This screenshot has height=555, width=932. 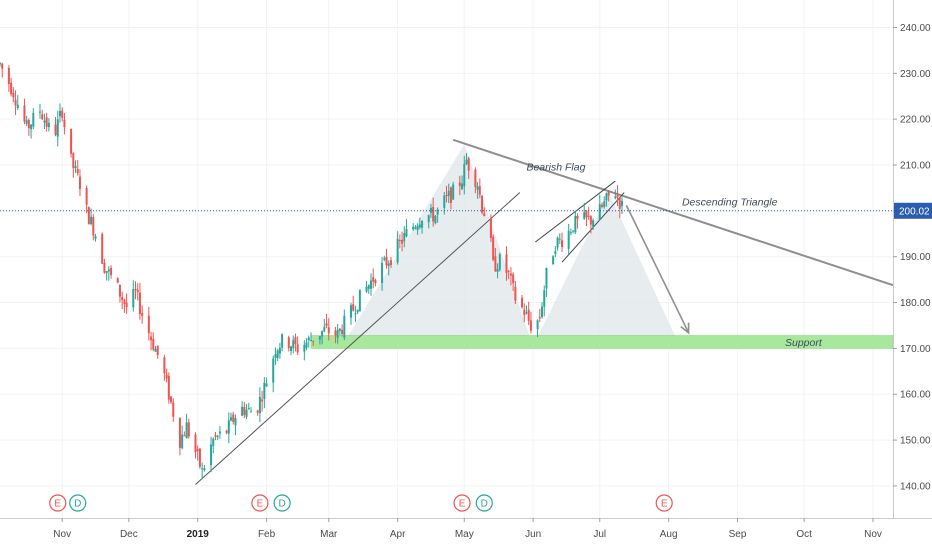 I want to click on descending-triangle-label: Descending Triangle, so click(x=730, y=202).